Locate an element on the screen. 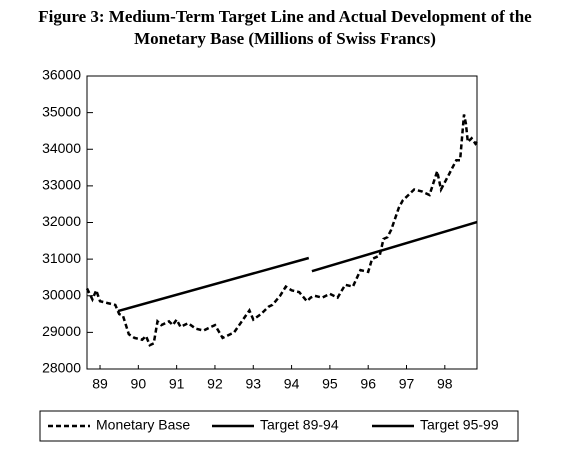 The image size is (570, 453). x-tick-label: 89 is located at coordinates (100, 384).